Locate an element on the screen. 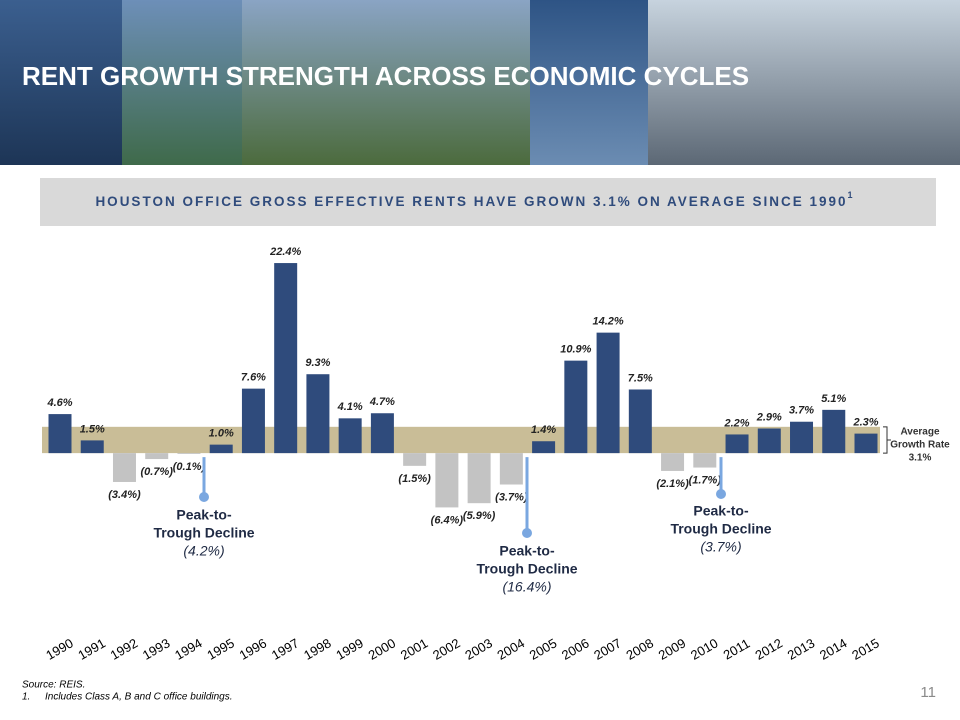 Image resolution: width=960 pixels, height=720 pixels. average-label: Average is located at coordinates (920, 432).